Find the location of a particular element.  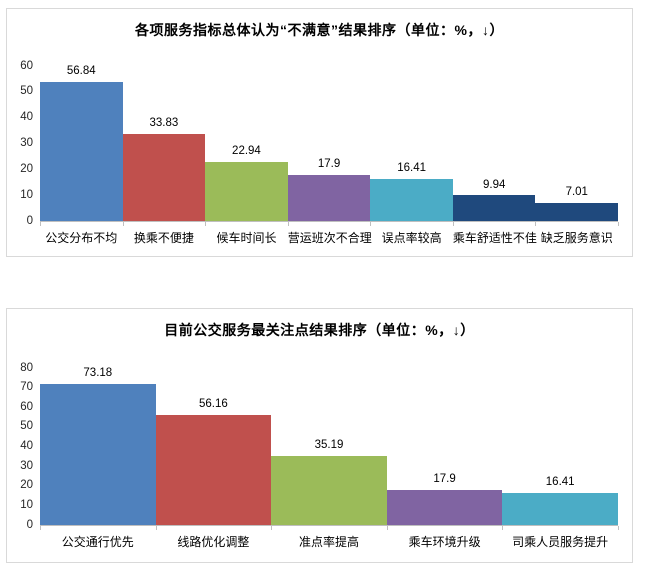

bar-cell: 35.19 is located at coordinates (329, 446).